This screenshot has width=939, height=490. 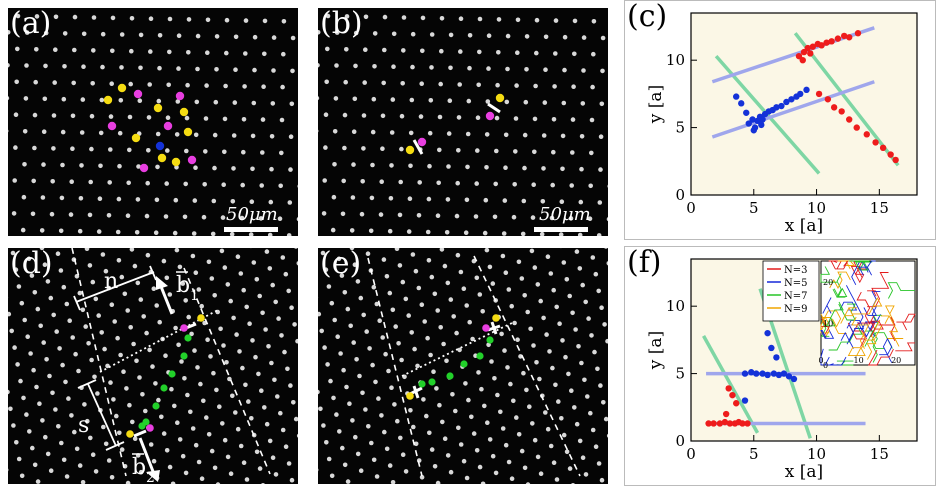 What do you see at coordinates (422, 142) in the screenshot?
I see `dislocation-magenta` at bounding box center [422, 142].